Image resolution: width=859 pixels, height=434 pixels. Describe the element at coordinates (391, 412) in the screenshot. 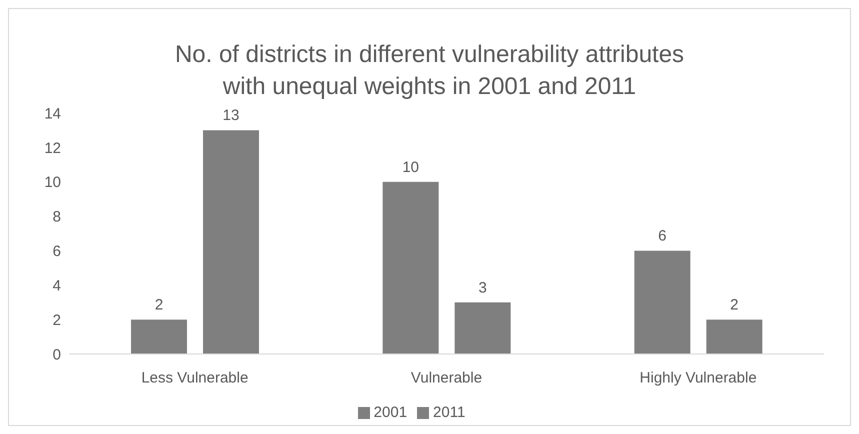

I see `legend-label: 2001` at that location.